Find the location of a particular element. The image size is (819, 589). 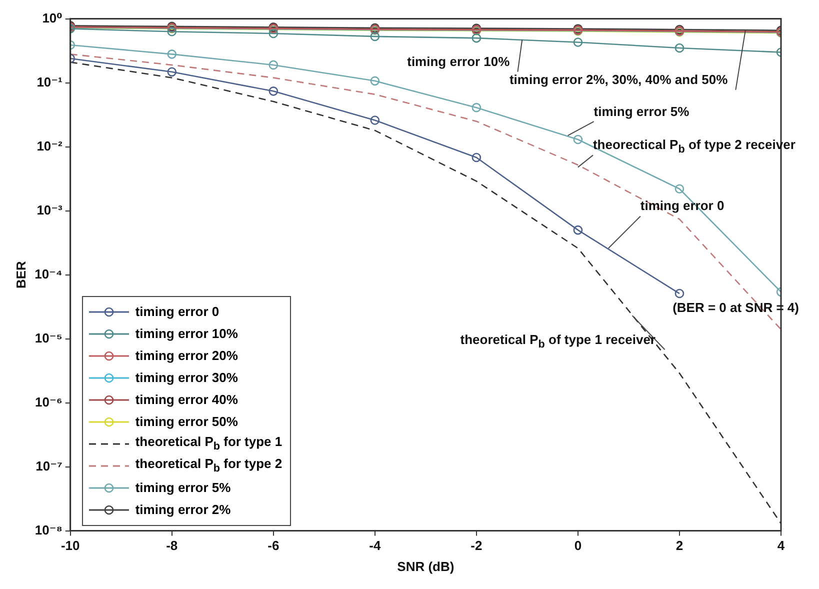

legend-label: timing error 5% is located at coordinates (183, 488).